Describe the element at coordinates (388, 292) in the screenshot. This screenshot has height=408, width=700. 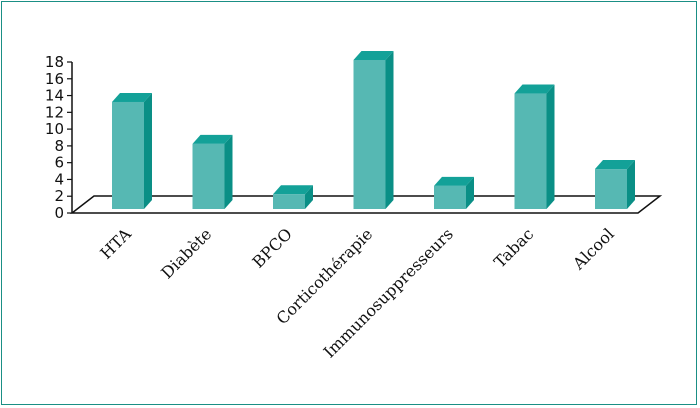
I see `category-label: Immunosuppresseurs` at that location.